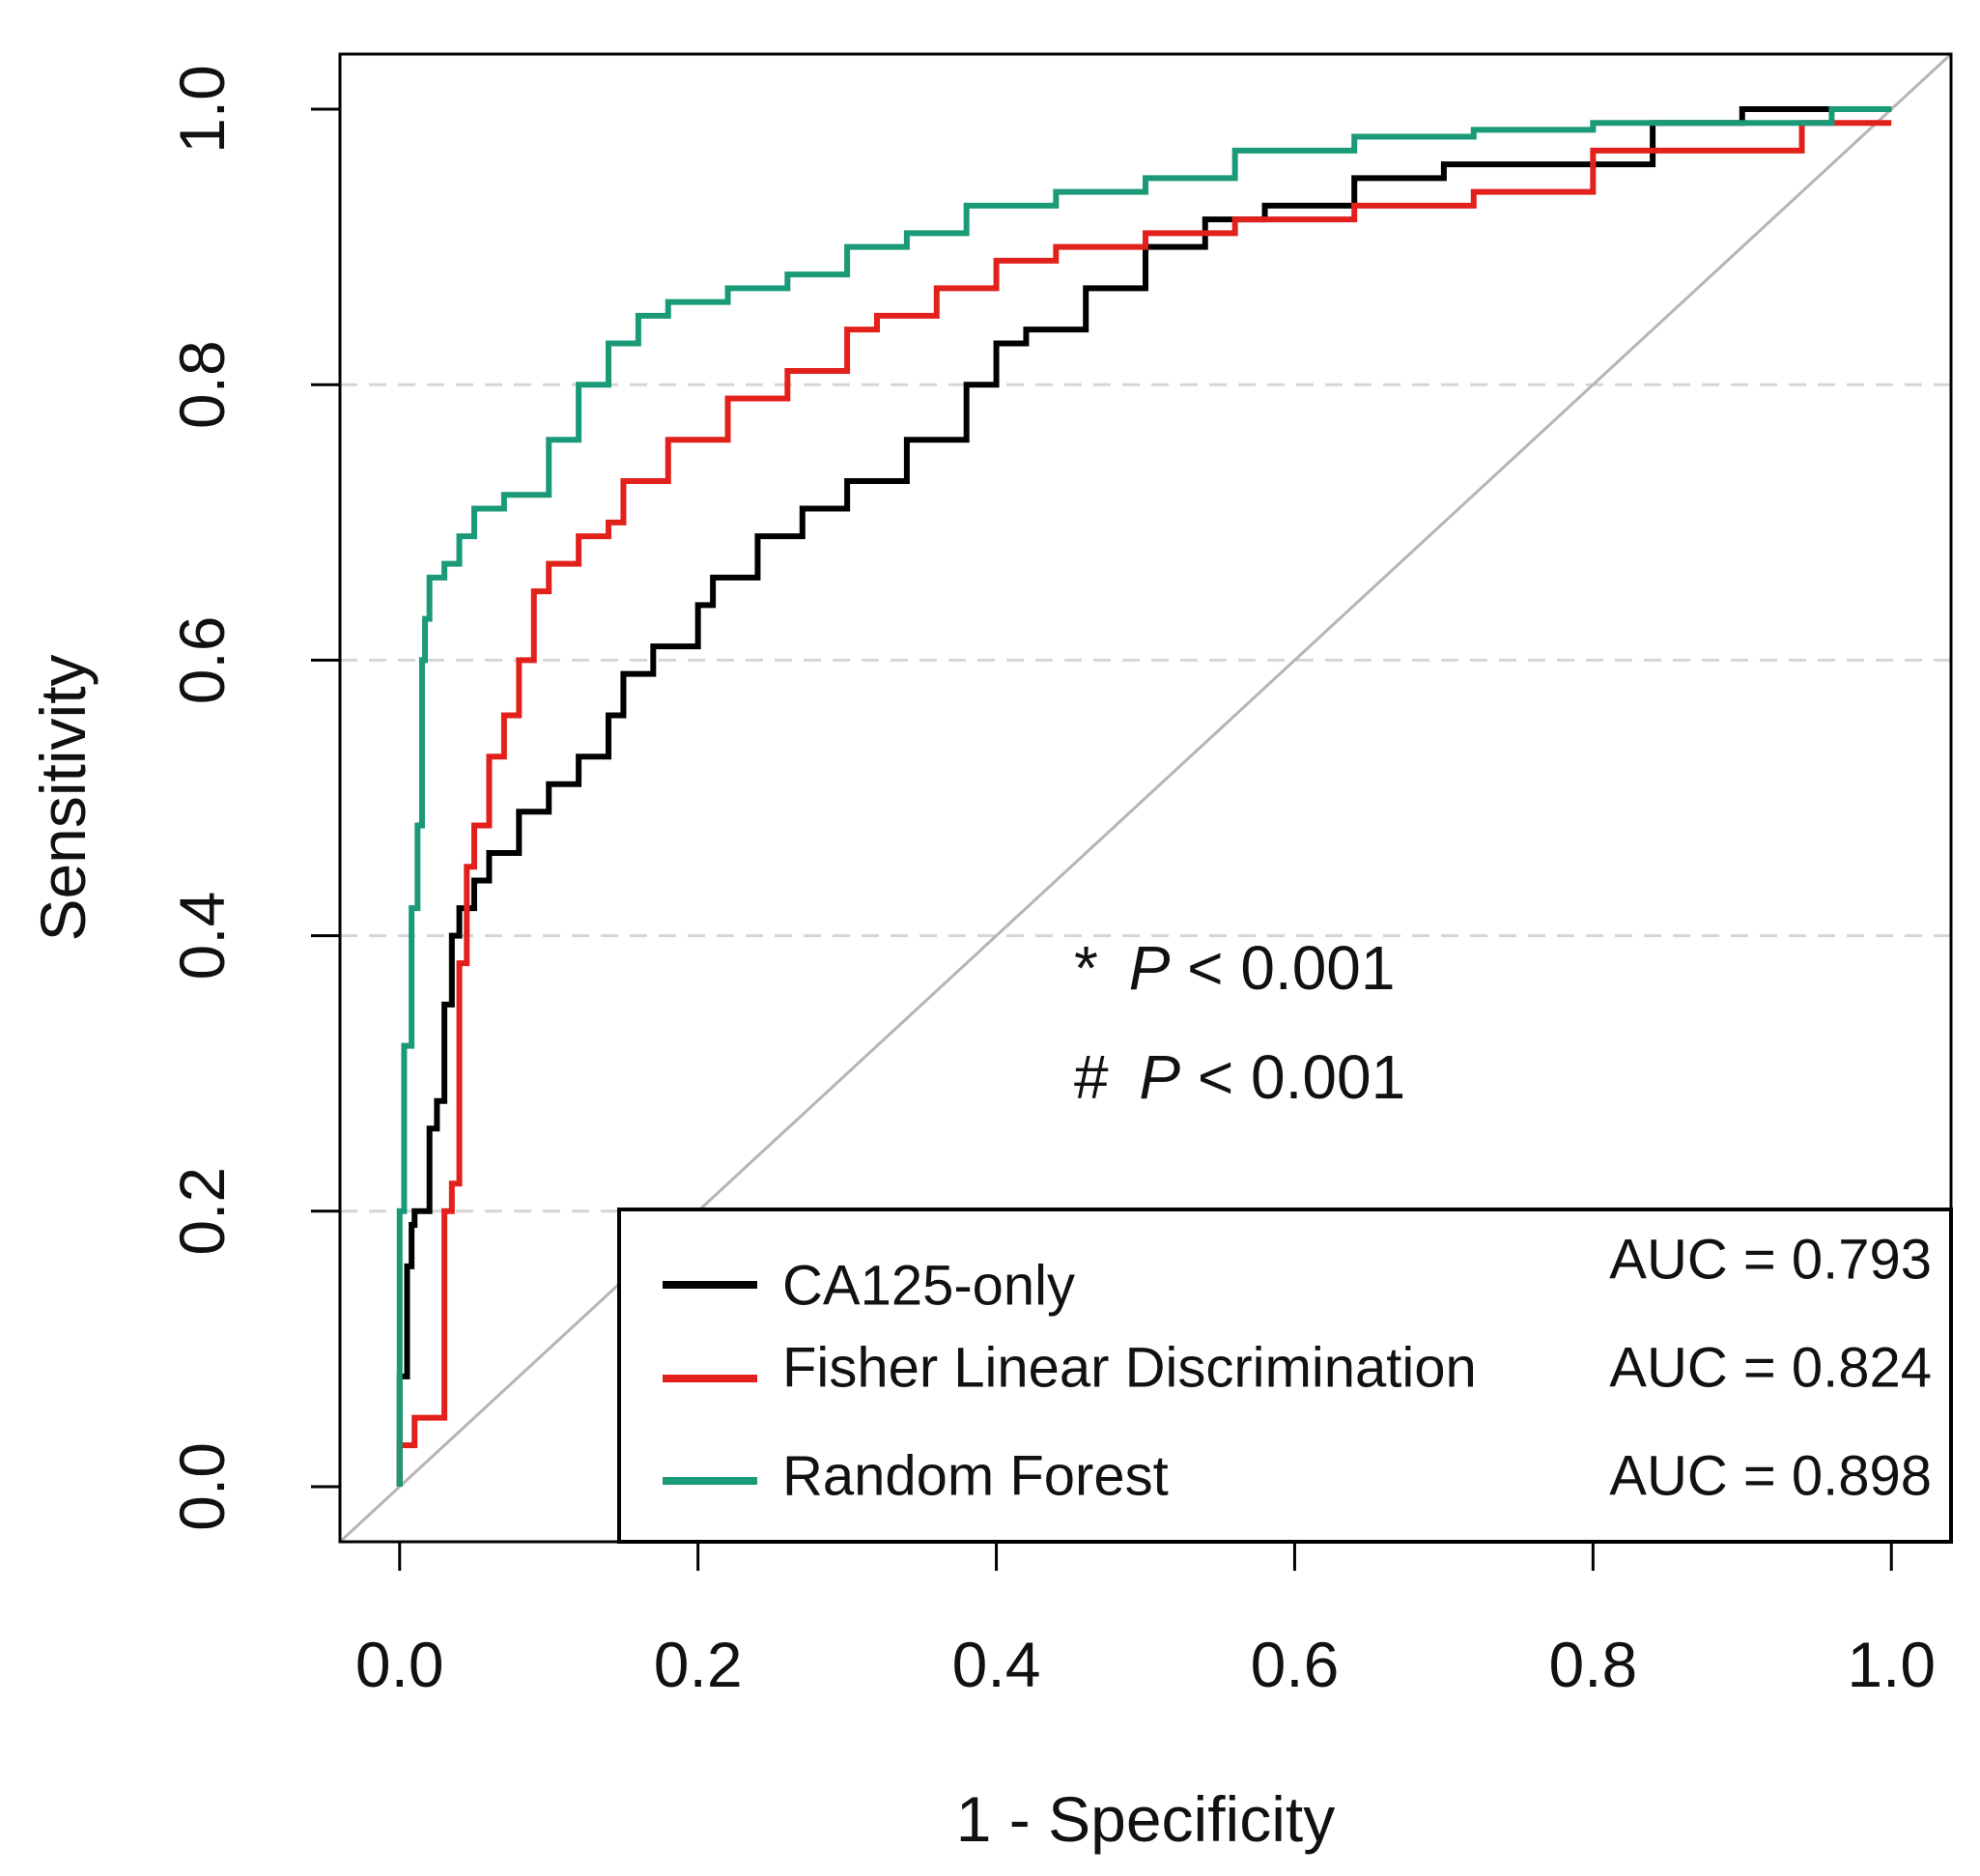 This screenshot has height=1876, width=1980. I want to click on legend-auc-fisher: AUC = 0.824, so click(1770, 1367).